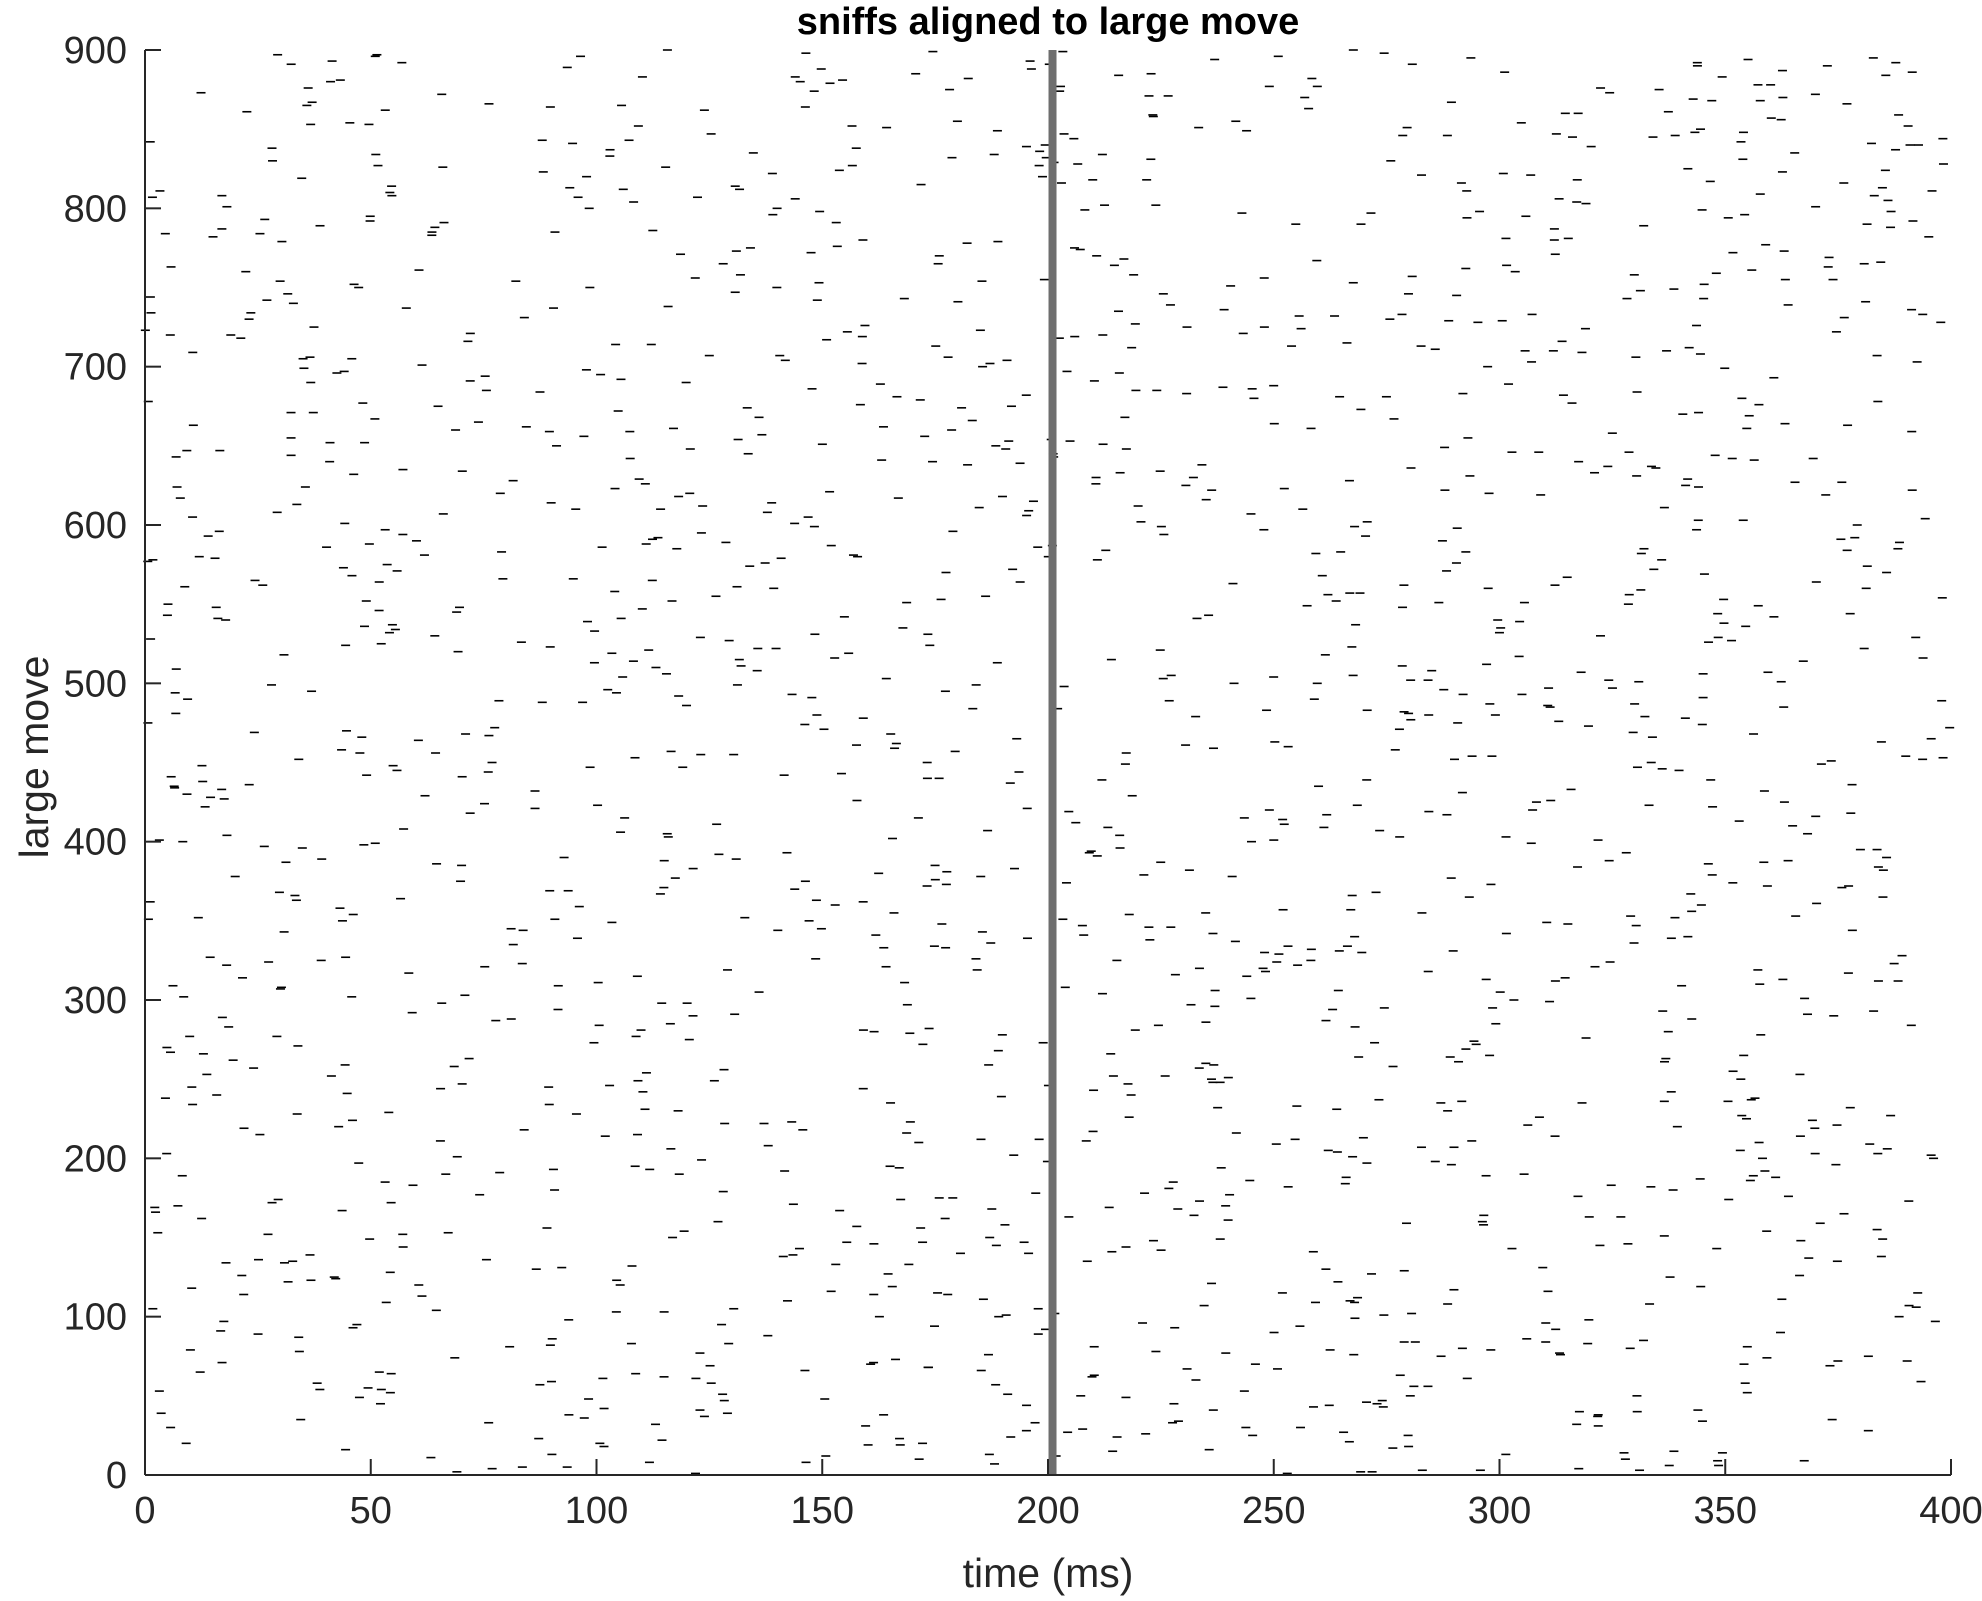  What do you see at coordinates (822, 1511) in the screenshot?
I see `x-tick-label: 150` at bounding box center [822, 1511].